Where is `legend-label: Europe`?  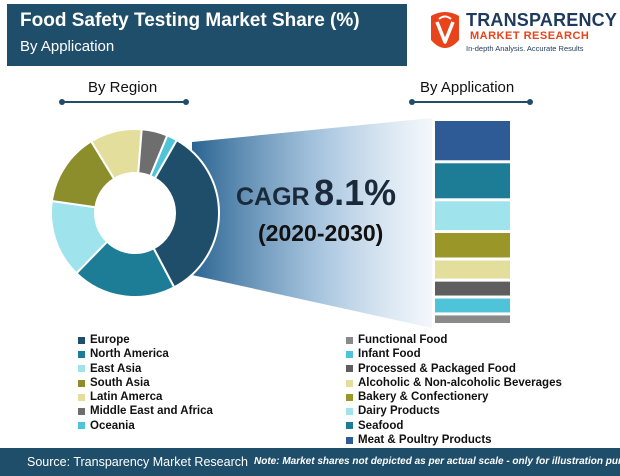
legend-label: Europe is located at coordinates (110, 340).